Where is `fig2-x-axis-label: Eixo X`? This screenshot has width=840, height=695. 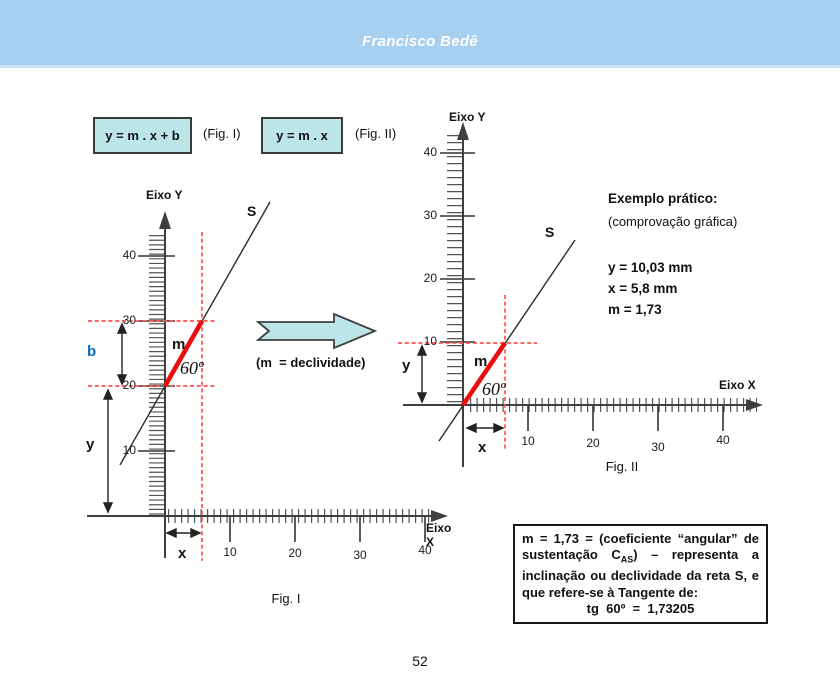
fig2-x-axis-label: Eixo X is located at coordinates (737, 385).